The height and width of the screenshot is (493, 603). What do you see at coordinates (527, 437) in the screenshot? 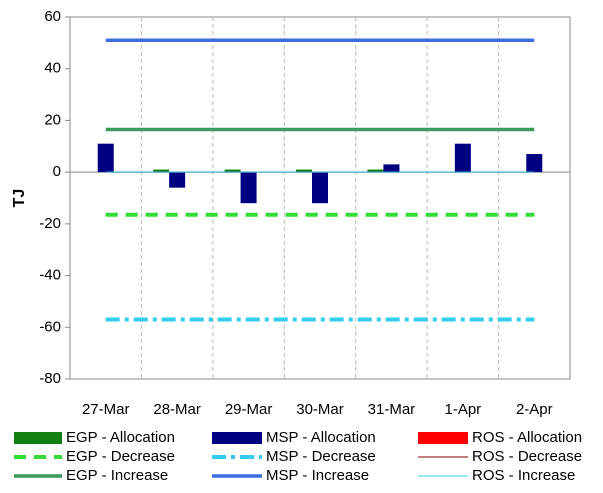
I see `legend-label: ROS - Allocation` at bounding box center [527, 437].